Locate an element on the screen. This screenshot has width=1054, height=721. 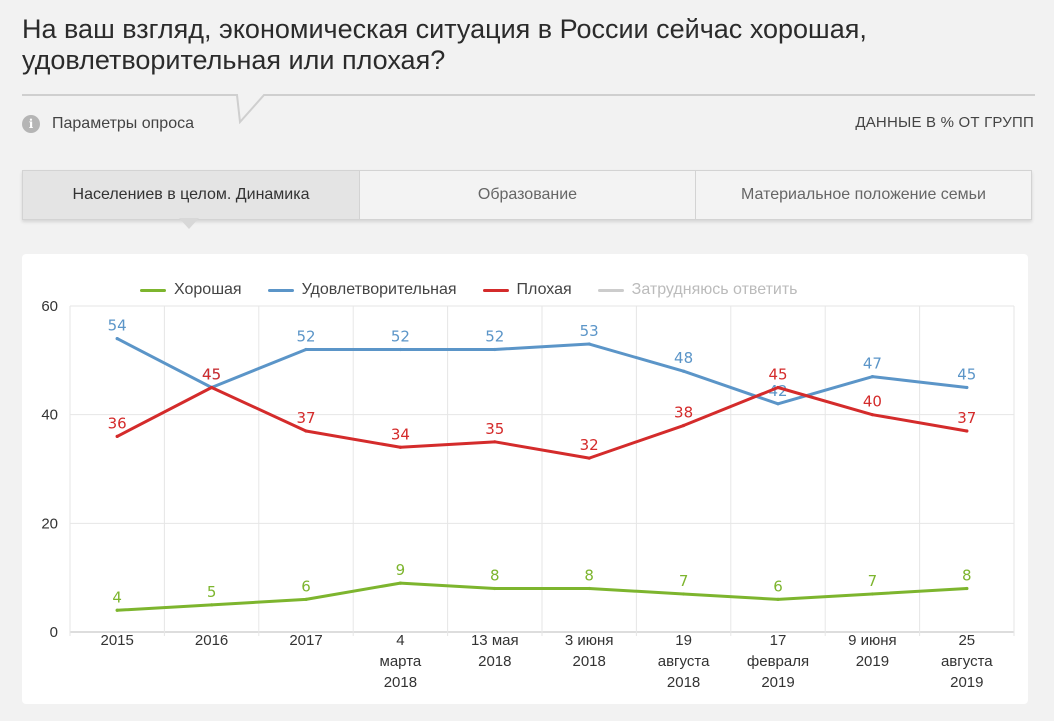
x-tick-label: 9 июня is located at coordinates (872, 640).